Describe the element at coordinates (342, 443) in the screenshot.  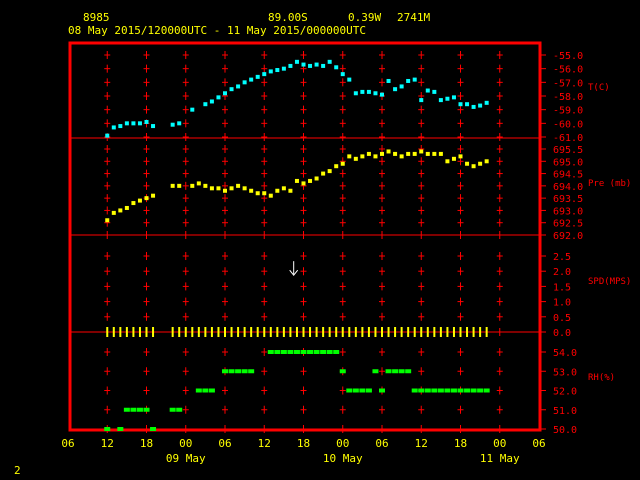
I see `x-tick-label: 00` at that location.